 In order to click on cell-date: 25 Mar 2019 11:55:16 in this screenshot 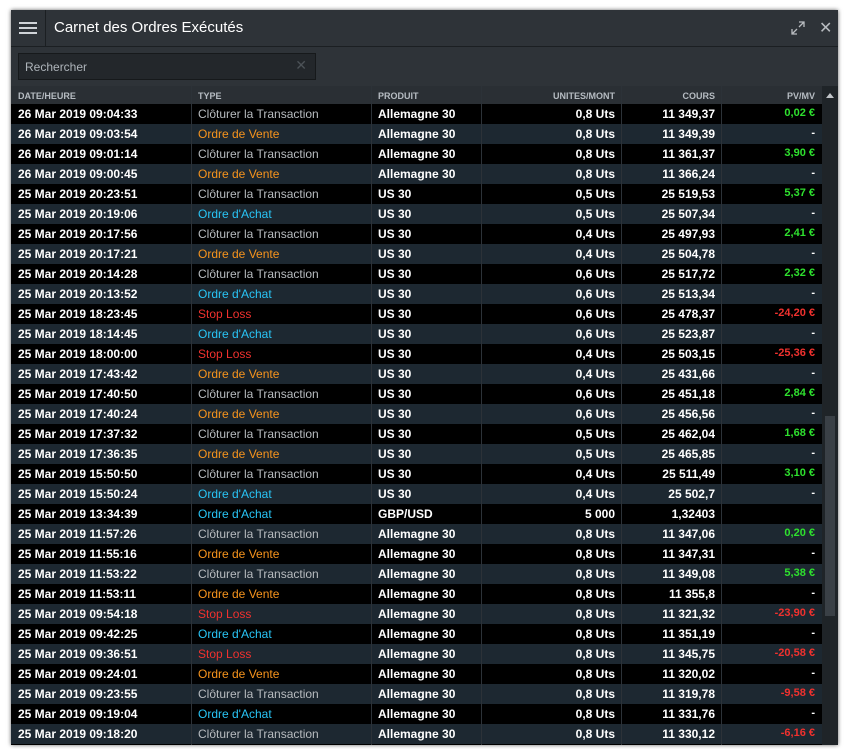, I will do `click(77, 554)`.